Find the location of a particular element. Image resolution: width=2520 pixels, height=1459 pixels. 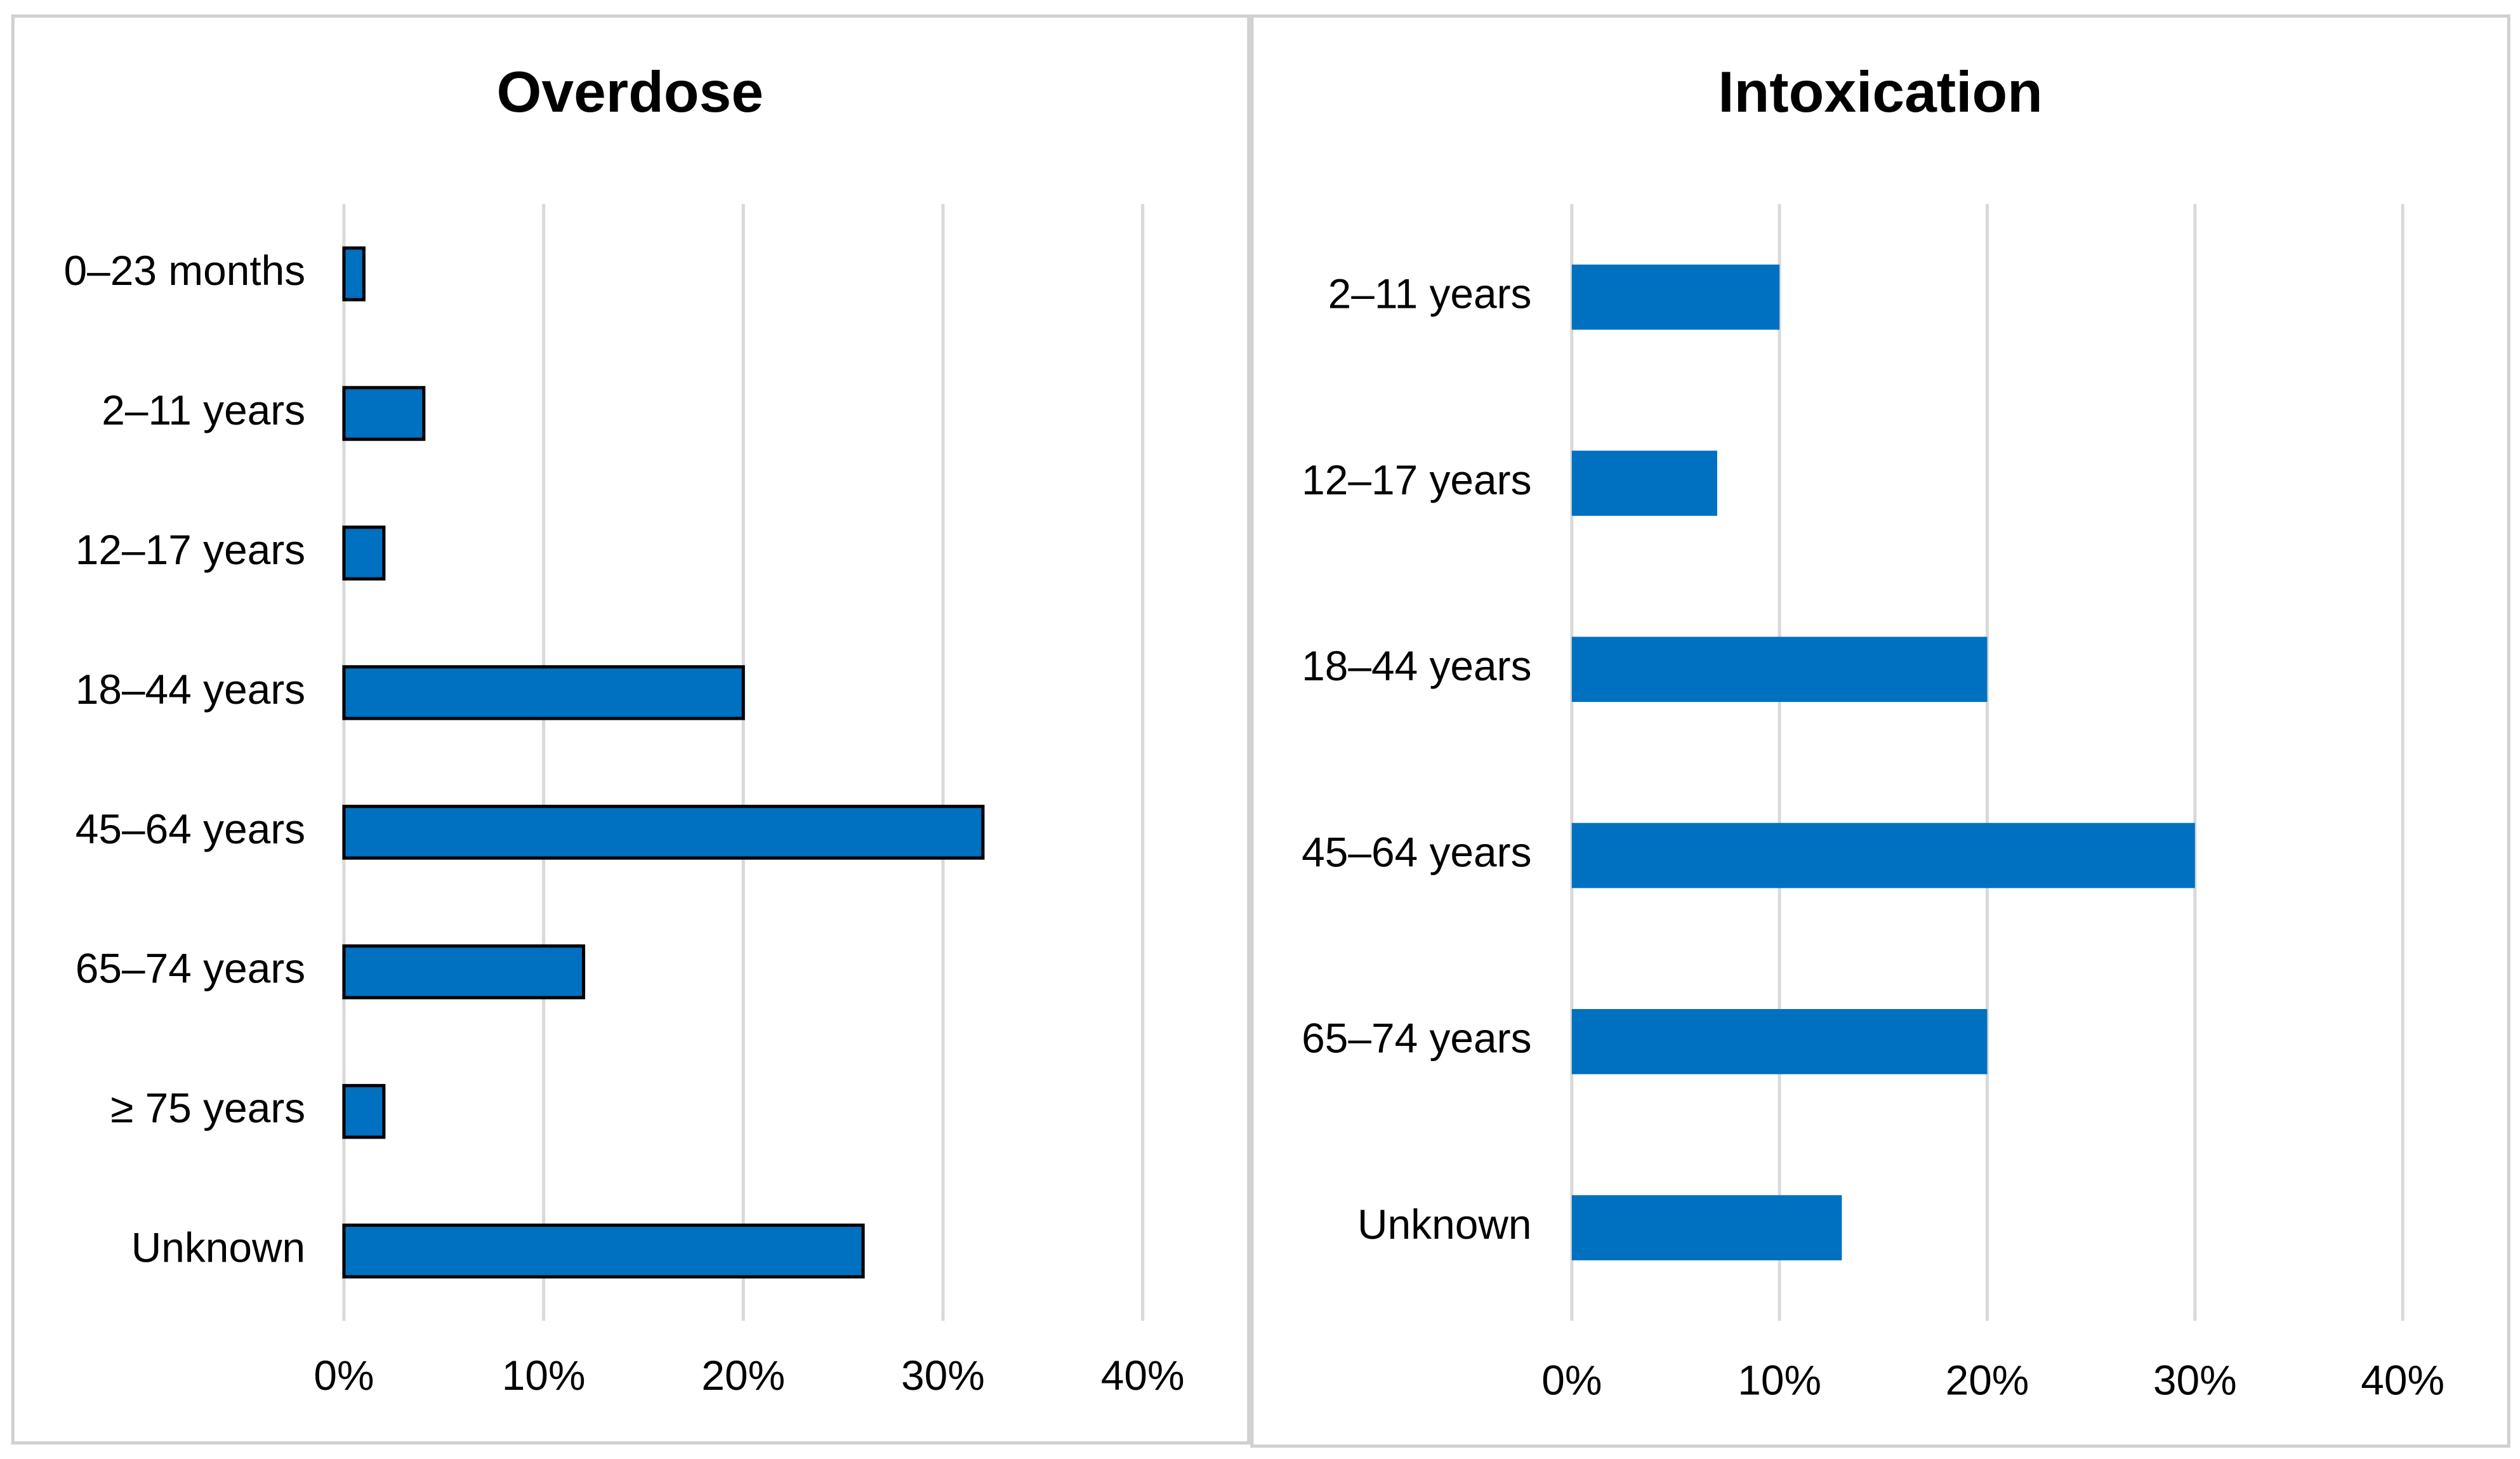

y-tick-label: ≥ 75 years is located at coordinates (207, 1108).